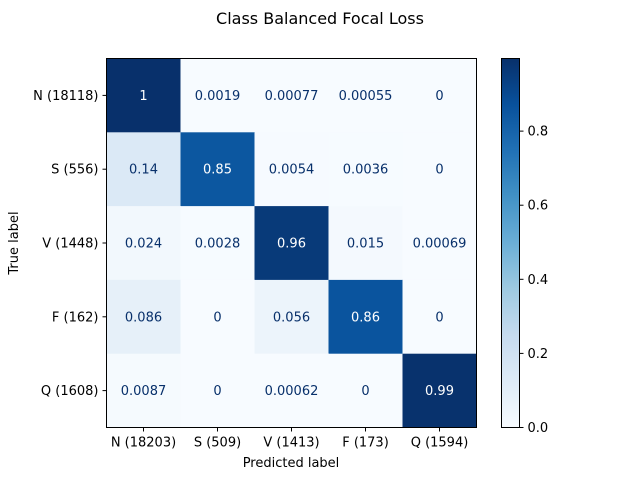  I want to click on colorbar-ticks: 0.0 0.2 0.4 0.6 0.8, so click(534, 280).